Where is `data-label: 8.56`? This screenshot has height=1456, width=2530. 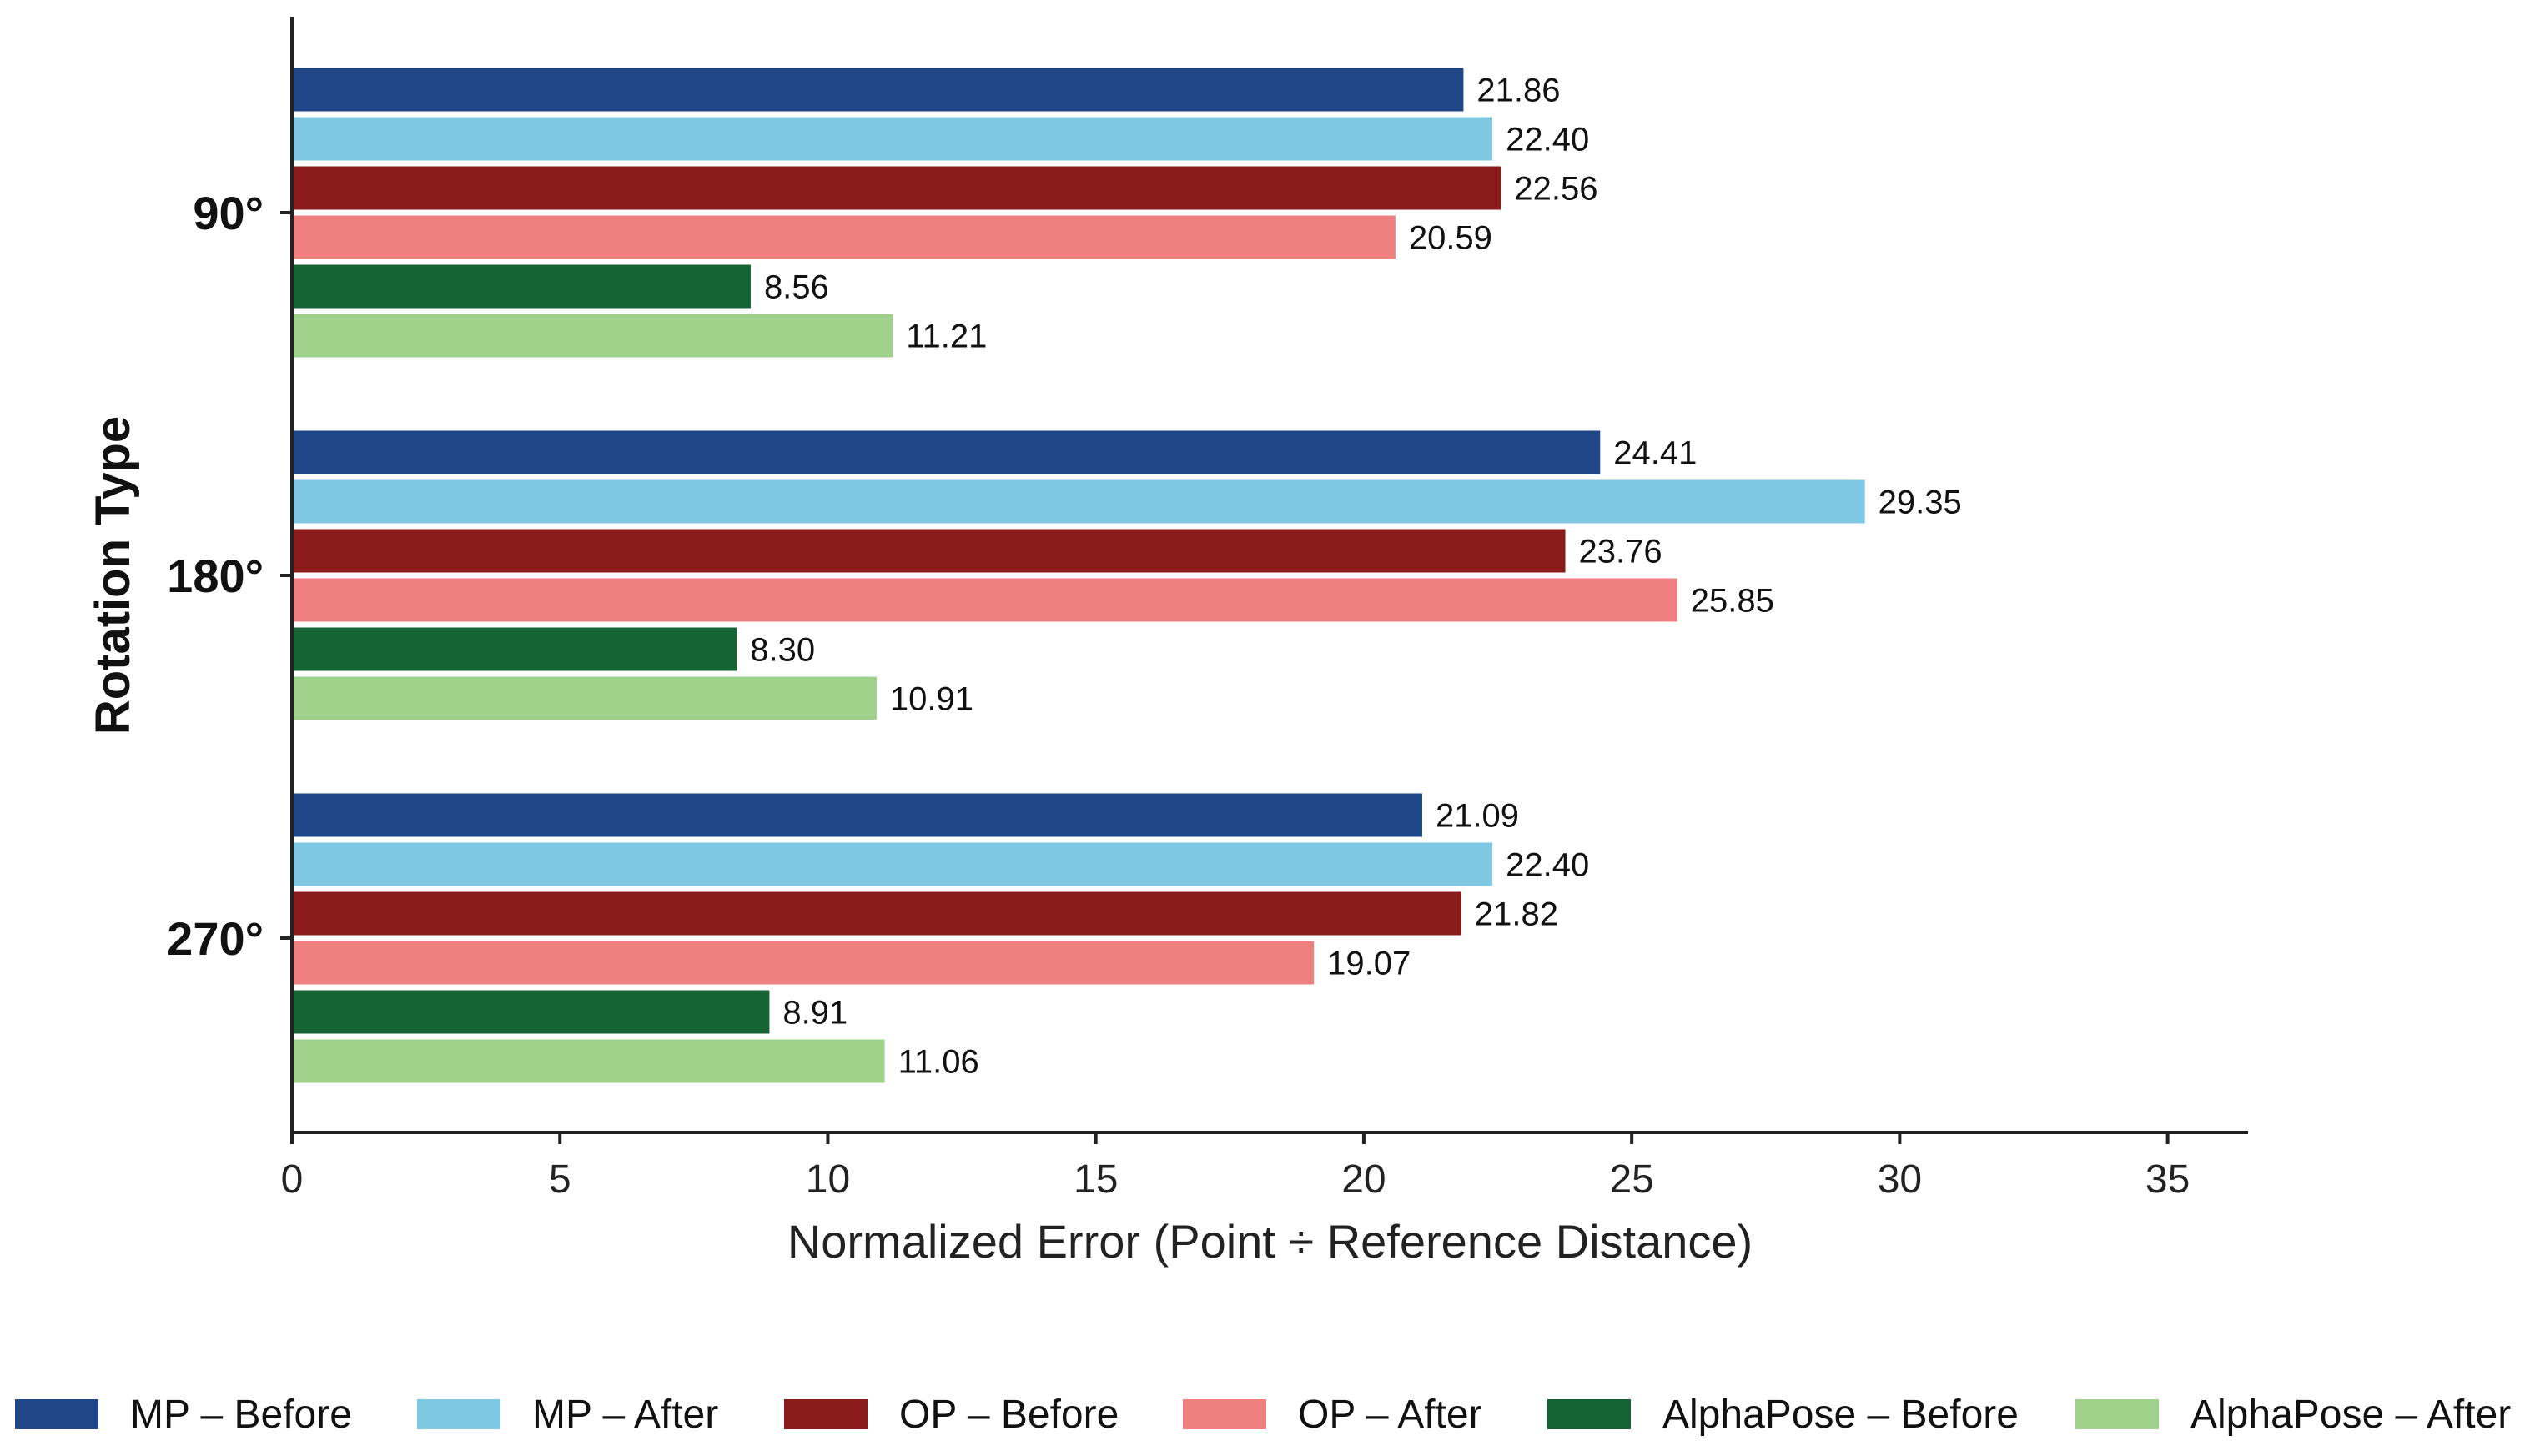
data-label: 8.56 is located at coordinates (796, 287).